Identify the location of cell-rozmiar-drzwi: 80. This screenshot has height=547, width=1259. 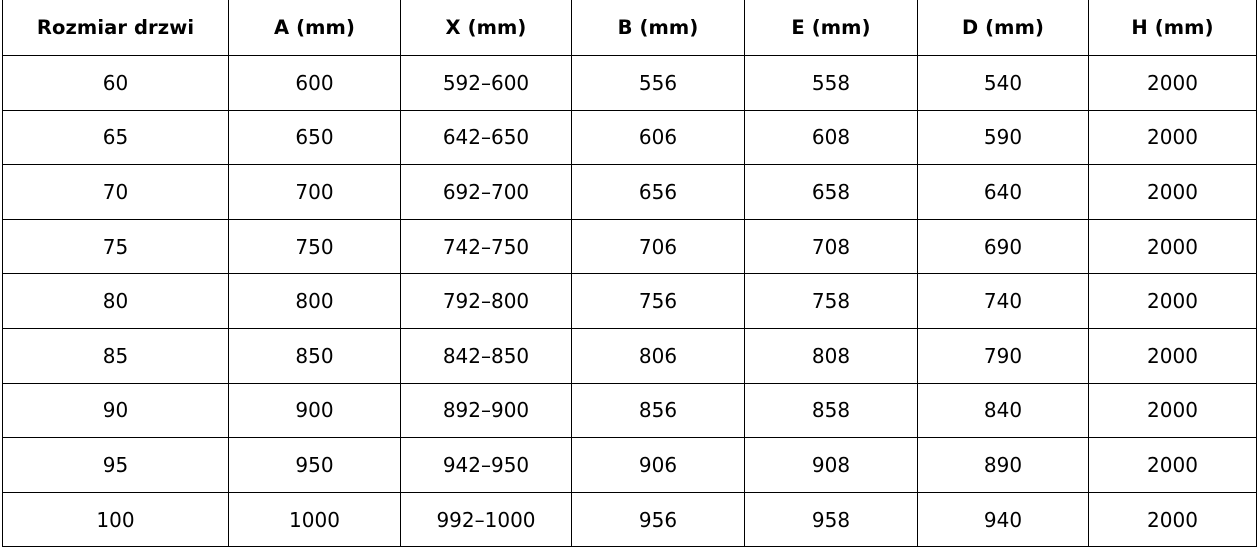
(115, 301).